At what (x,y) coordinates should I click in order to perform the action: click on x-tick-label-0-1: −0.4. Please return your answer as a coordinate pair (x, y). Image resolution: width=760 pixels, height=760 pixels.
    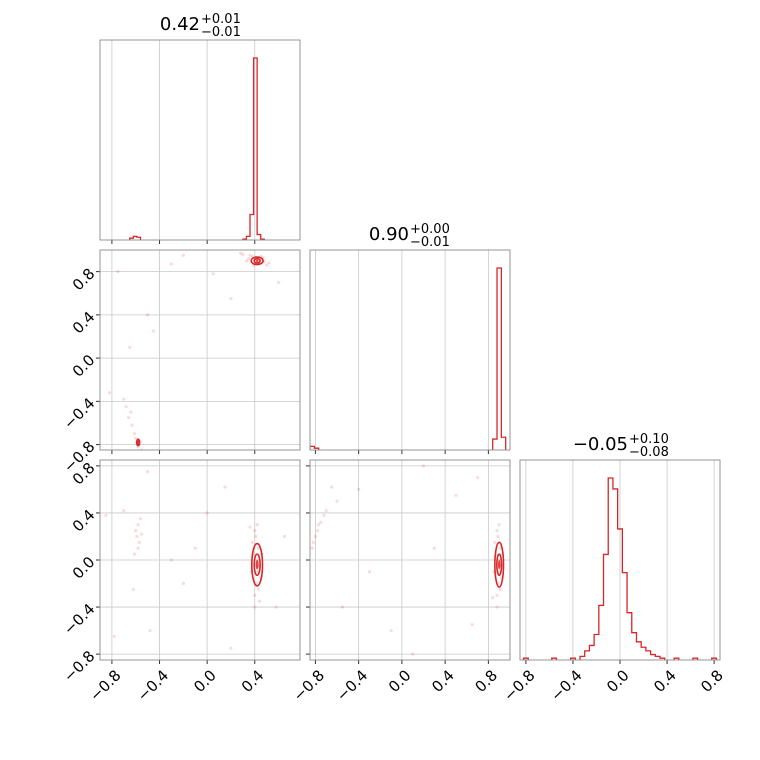
    Looking at the image, I should click on (153, 685).